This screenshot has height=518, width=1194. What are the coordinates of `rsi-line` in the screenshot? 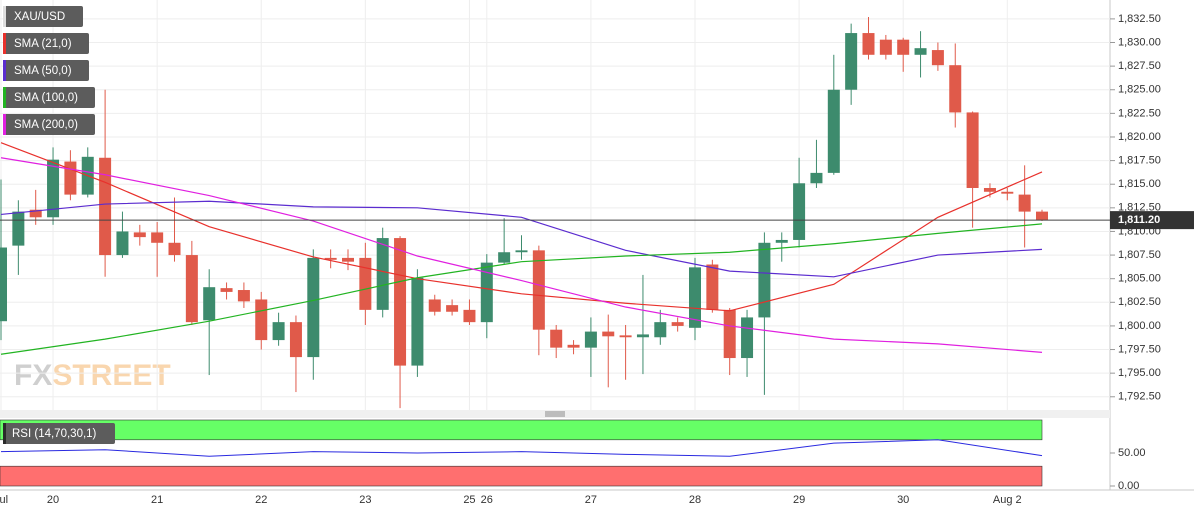 It's located at (521, 448).